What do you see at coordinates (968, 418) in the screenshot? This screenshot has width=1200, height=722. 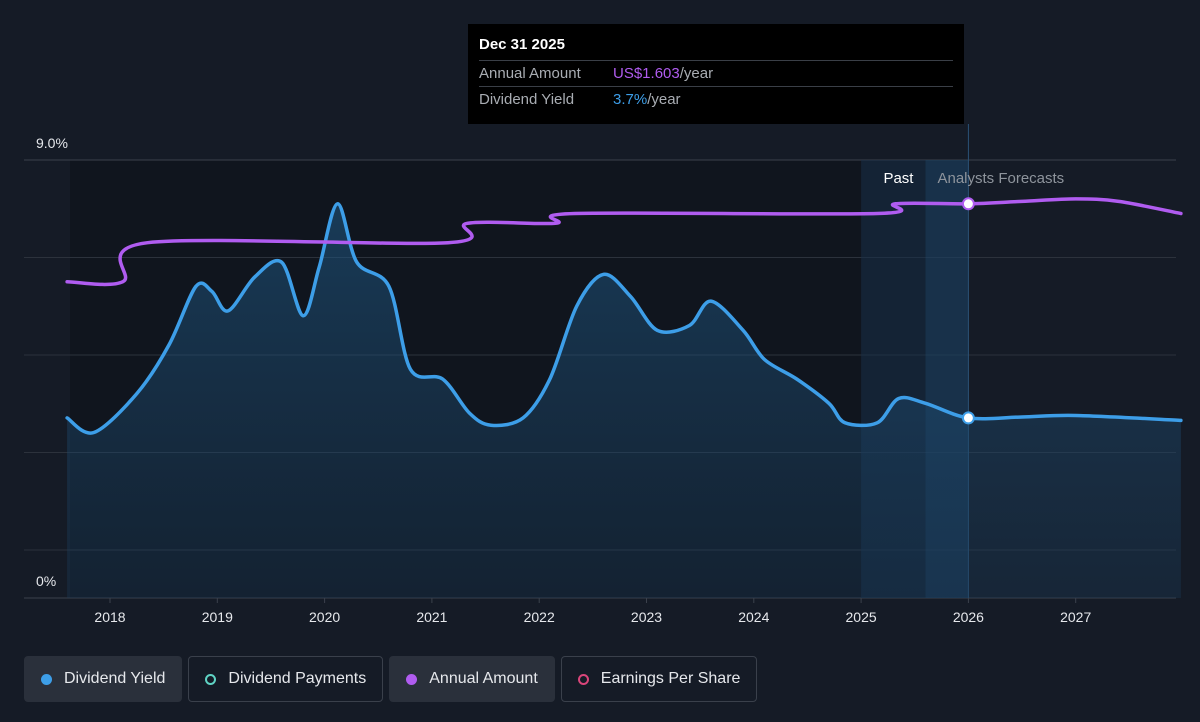 I see `dividend-yield-marker` at bounding box center [968, 418].